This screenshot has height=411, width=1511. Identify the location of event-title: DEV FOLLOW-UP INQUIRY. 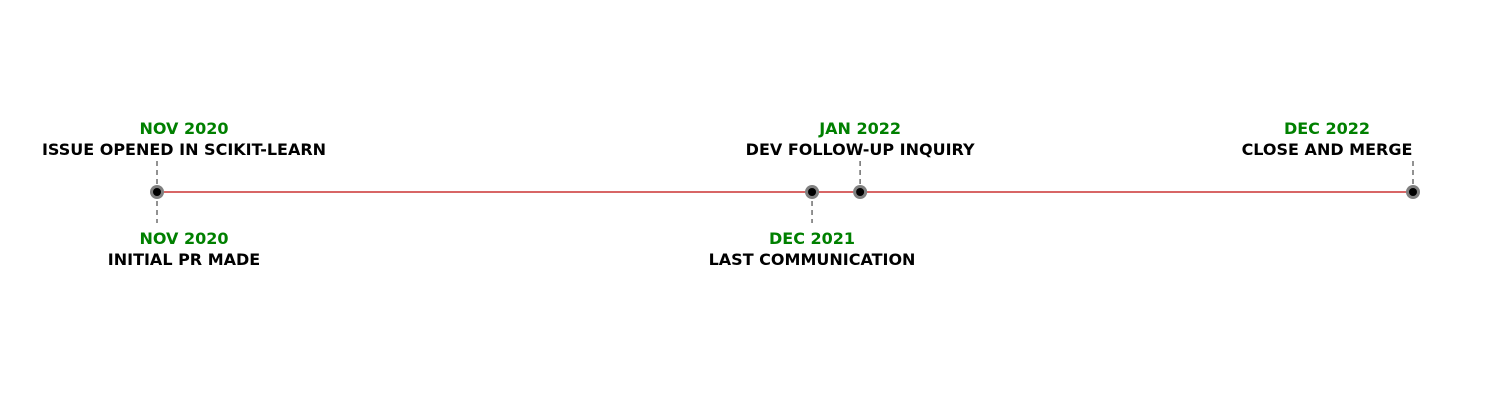
(860, 149).